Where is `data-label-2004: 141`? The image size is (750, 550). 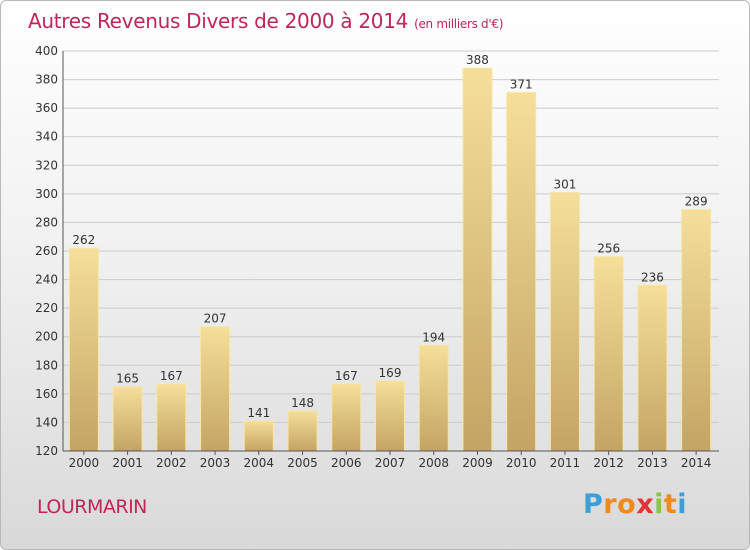
data-label-2004: 141 is located at coordinates (258, 413).